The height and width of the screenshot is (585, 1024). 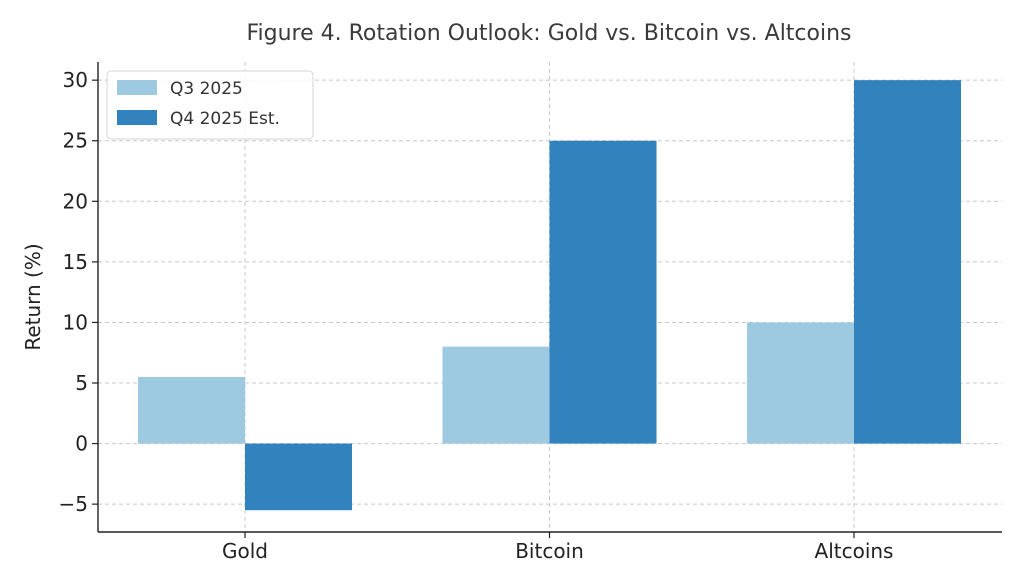 What do you see at coordinates (81, 383) in the screenshot?
I see `y-tick-label: 5` at bounding box center [81, 383].